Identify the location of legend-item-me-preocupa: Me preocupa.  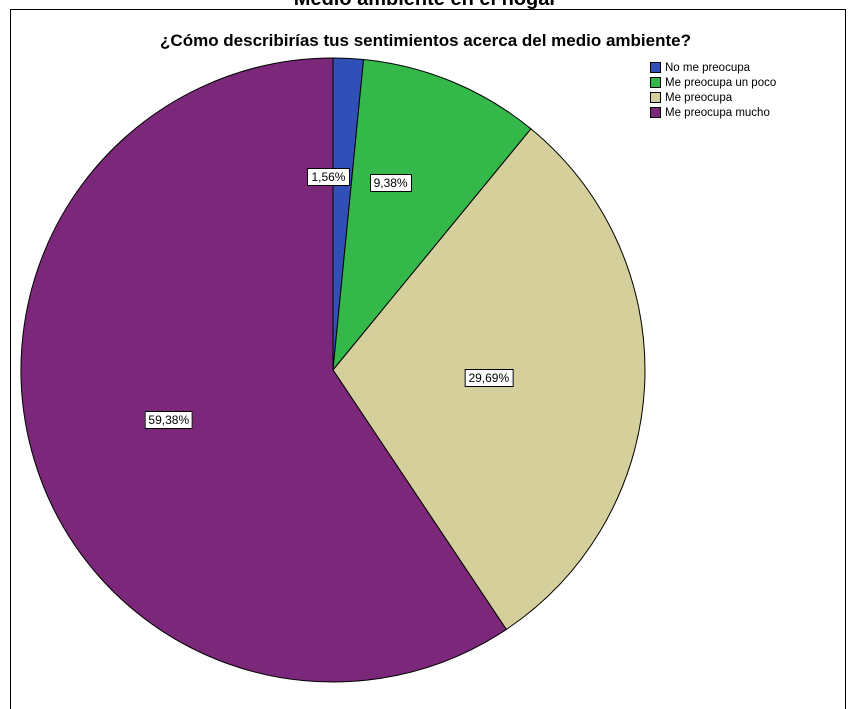
(713, 97).